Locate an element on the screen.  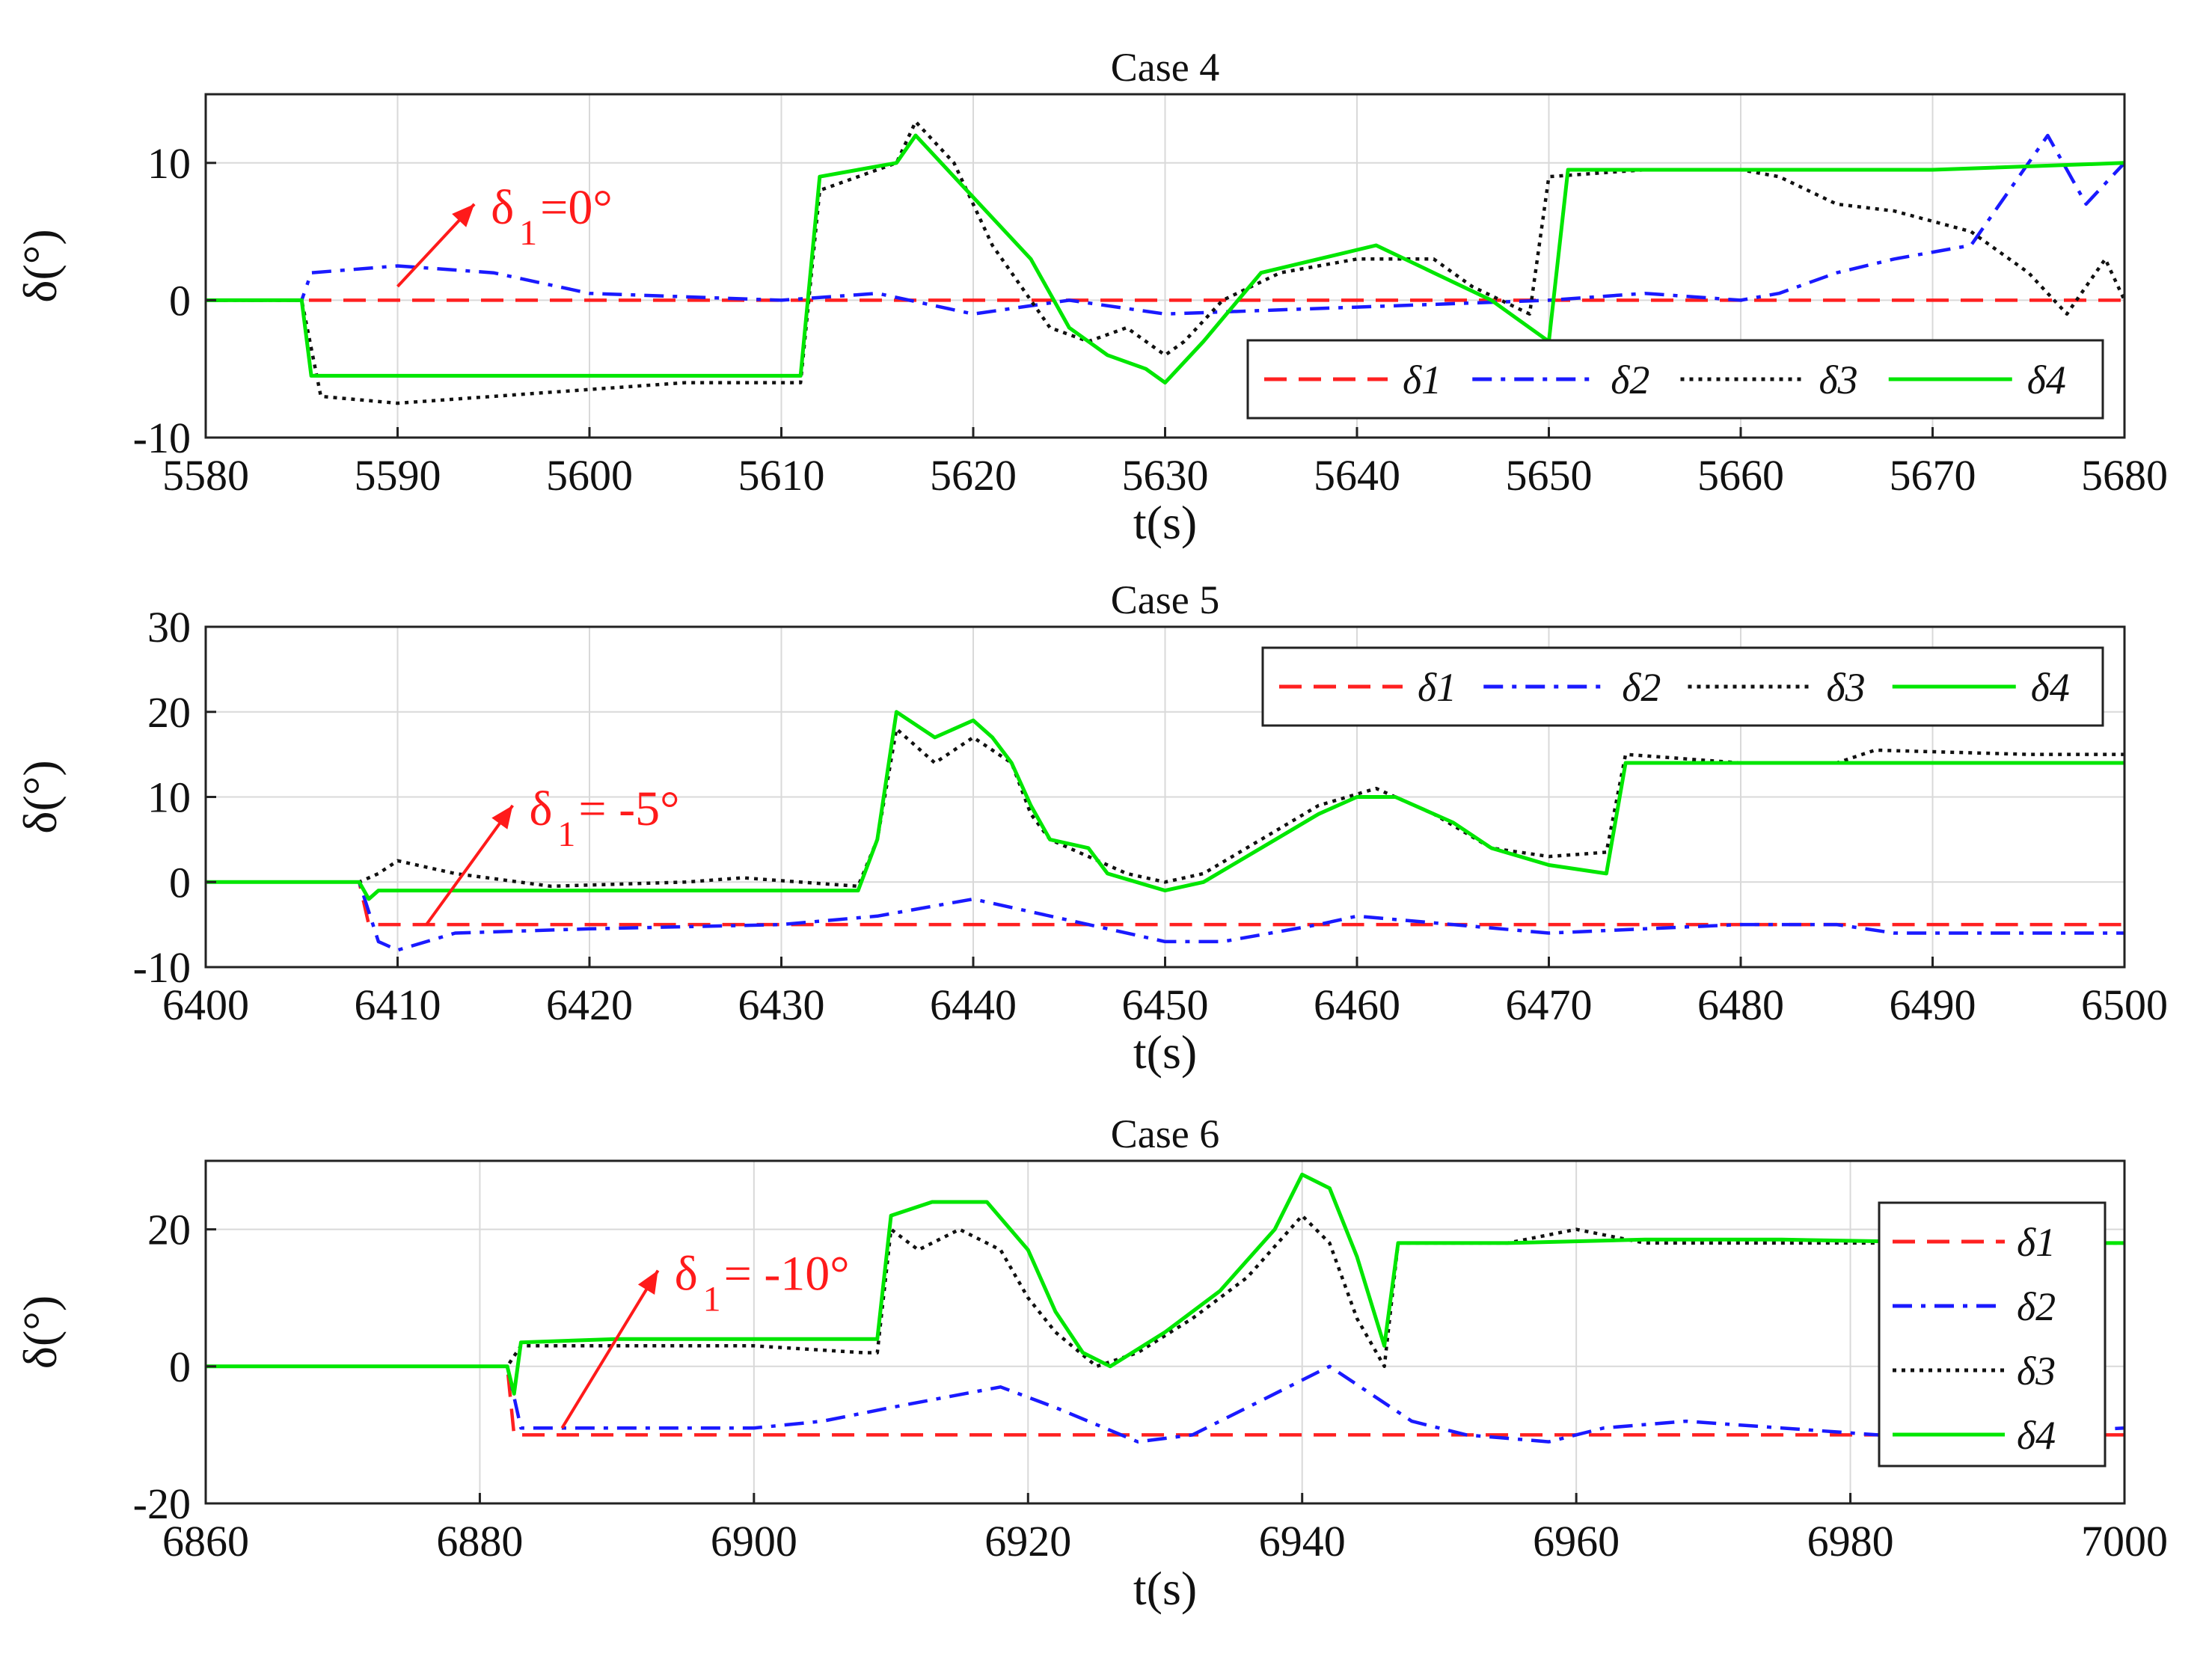
series-line-δ1 is located at coordinates (1165, 1400).